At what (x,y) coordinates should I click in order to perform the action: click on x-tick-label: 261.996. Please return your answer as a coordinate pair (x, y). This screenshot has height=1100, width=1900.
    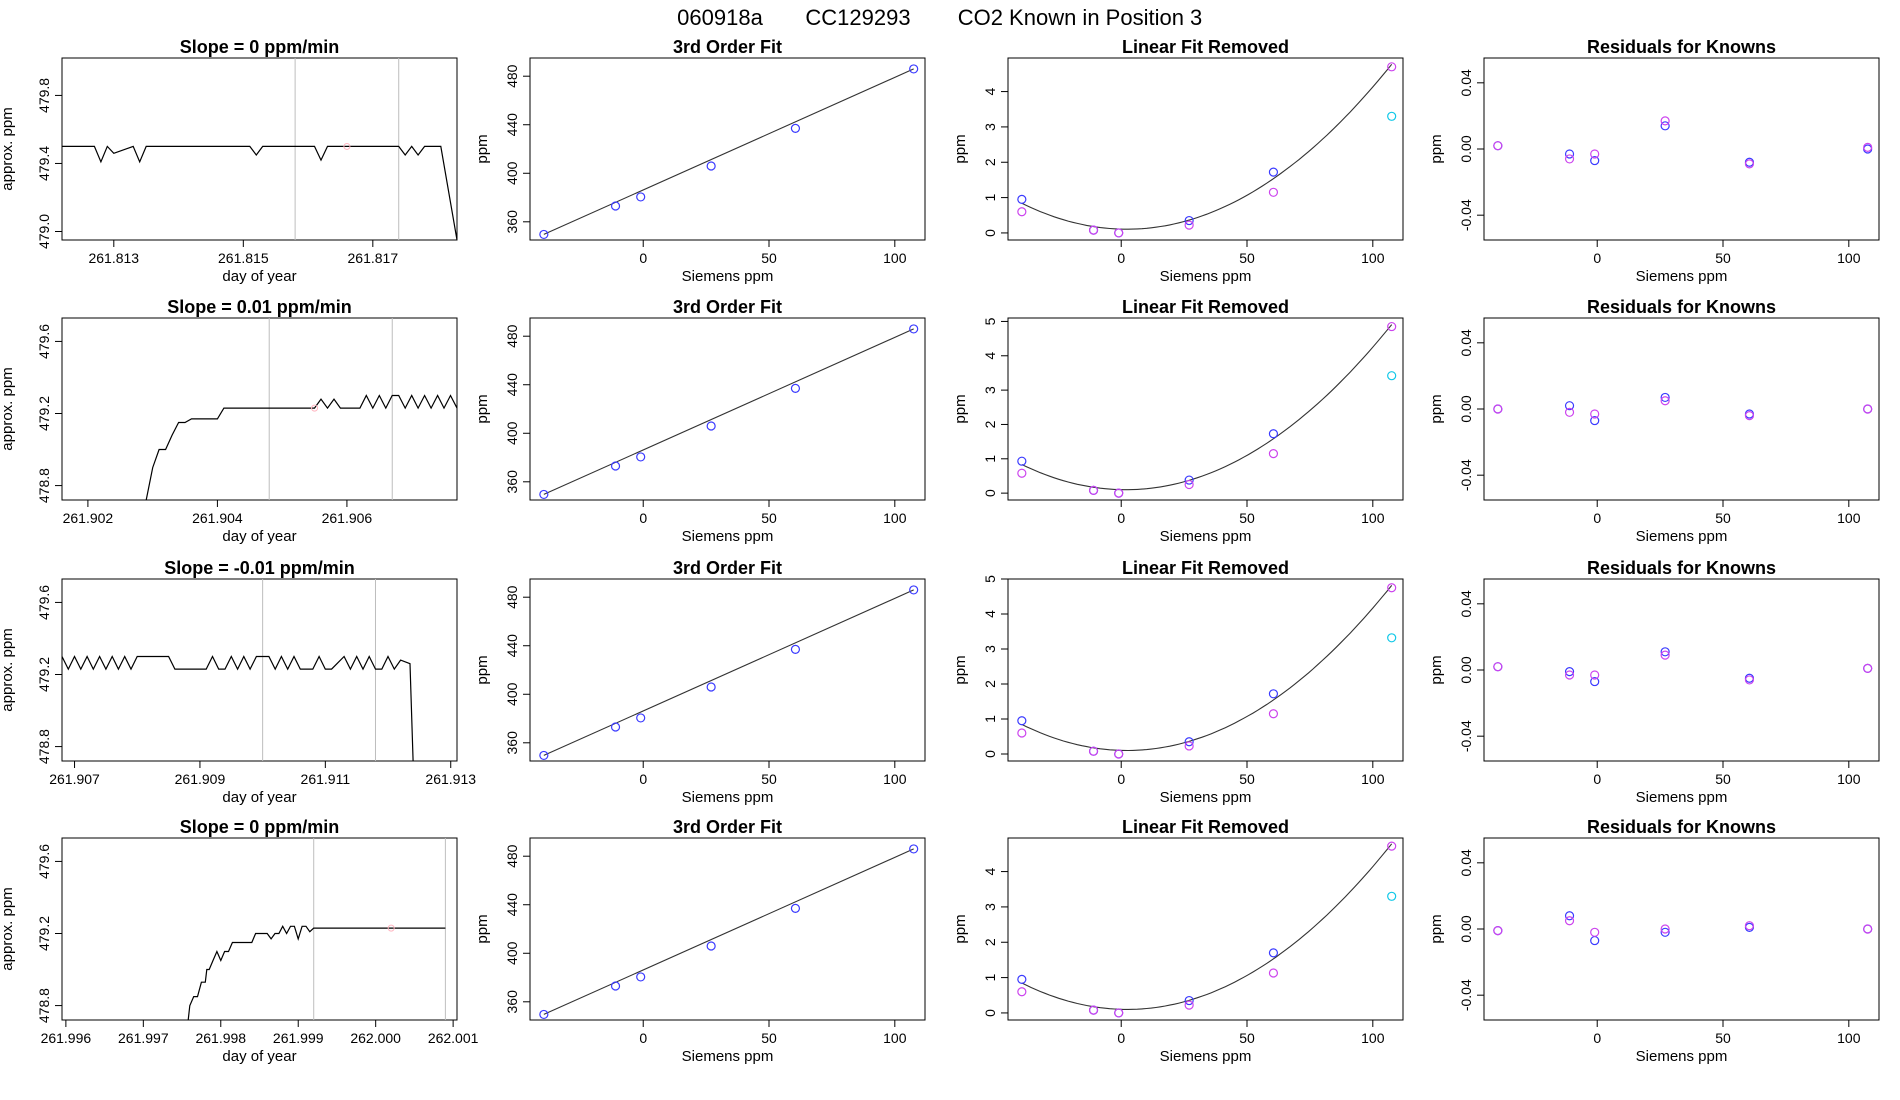
    Looking at the image, I should click on (66, 1038).